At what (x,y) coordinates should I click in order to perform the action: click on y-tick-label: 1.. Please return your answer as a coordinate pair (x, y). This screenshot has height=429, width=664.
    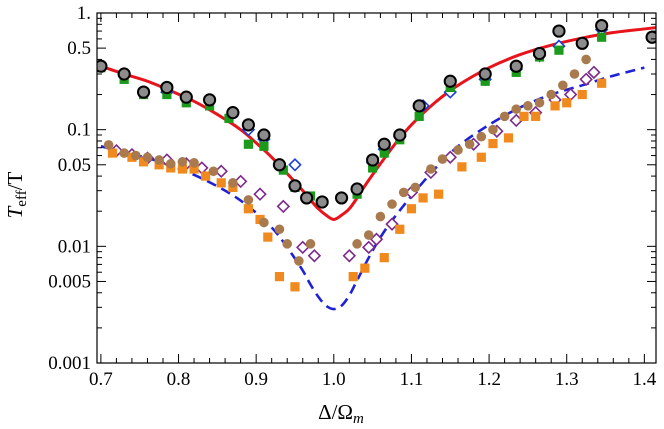
    Looking at the image, I should click on (84, 13).